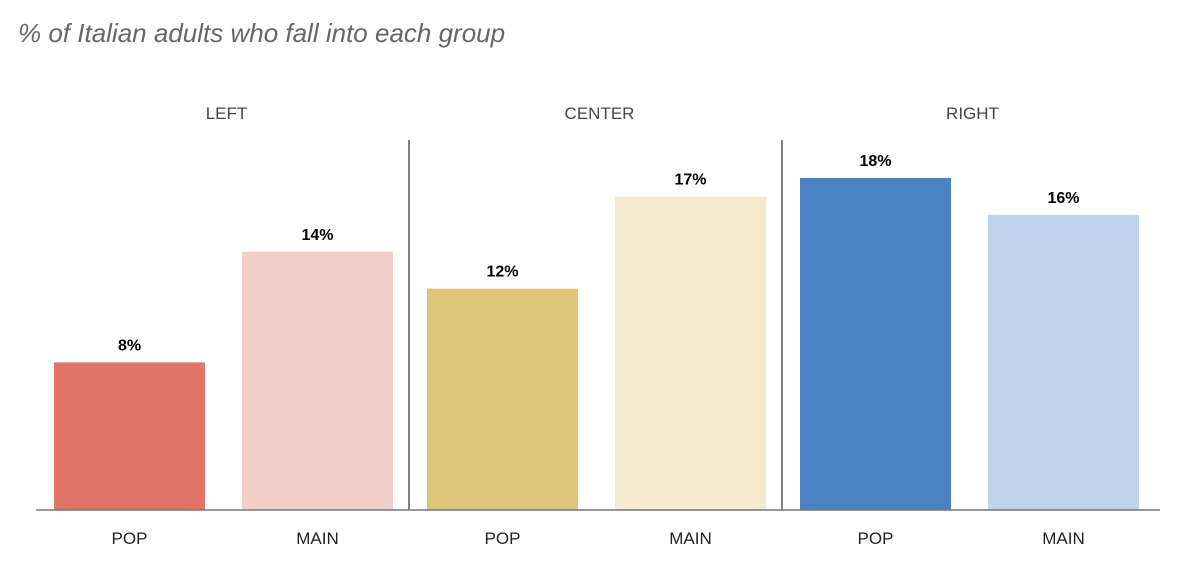 The width and height of the screenshot is (1200, 566). I want to click on bar-left-main, so click(317, 380).